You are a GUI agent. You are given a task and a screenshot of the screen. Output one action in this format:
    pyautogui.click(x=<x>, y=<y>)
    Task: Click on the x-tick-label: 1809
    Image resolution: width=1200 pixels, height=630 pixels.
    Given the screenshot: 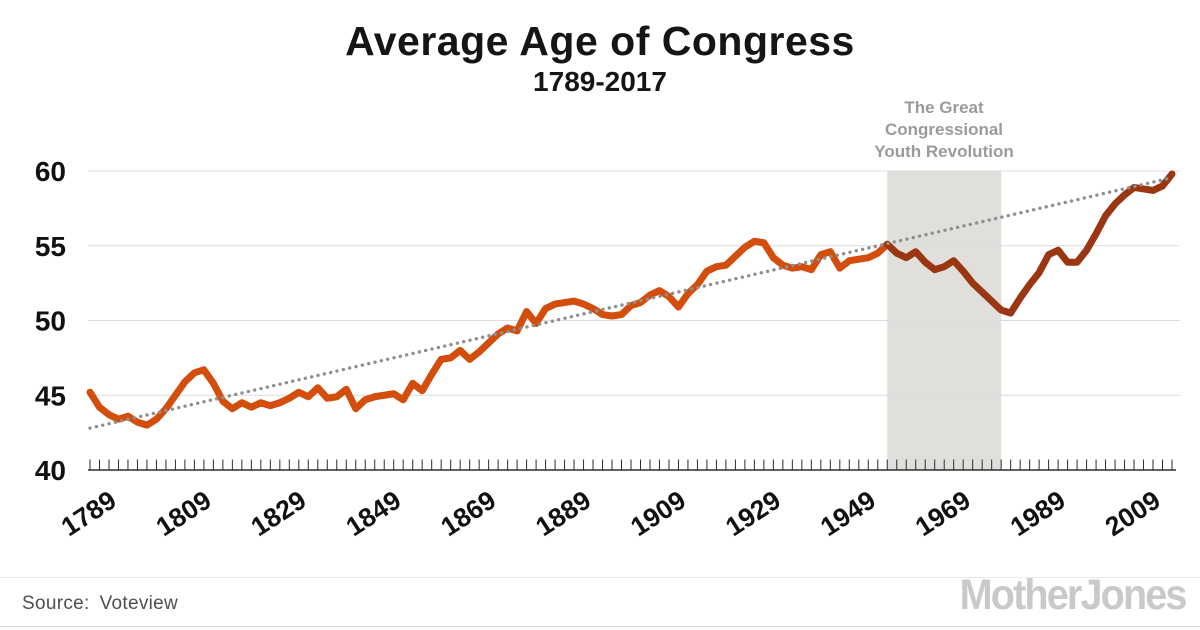 What is the action you would take?
    pyautogui.click(x=184, y=513)
    